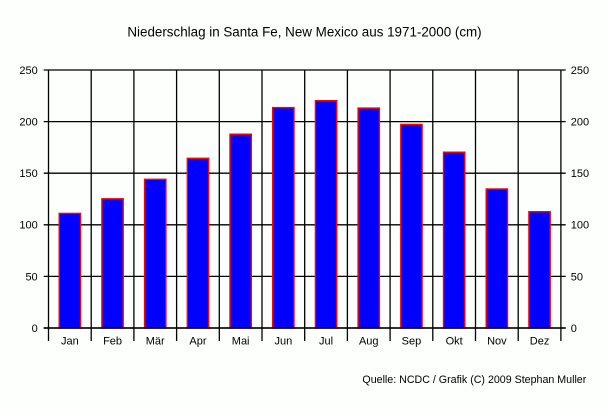 The image size is (609, 409). What do you see at coordinates (454, 342) in the screenshot?
I see `svg-text: Okt` at bounding box center [454, 342].